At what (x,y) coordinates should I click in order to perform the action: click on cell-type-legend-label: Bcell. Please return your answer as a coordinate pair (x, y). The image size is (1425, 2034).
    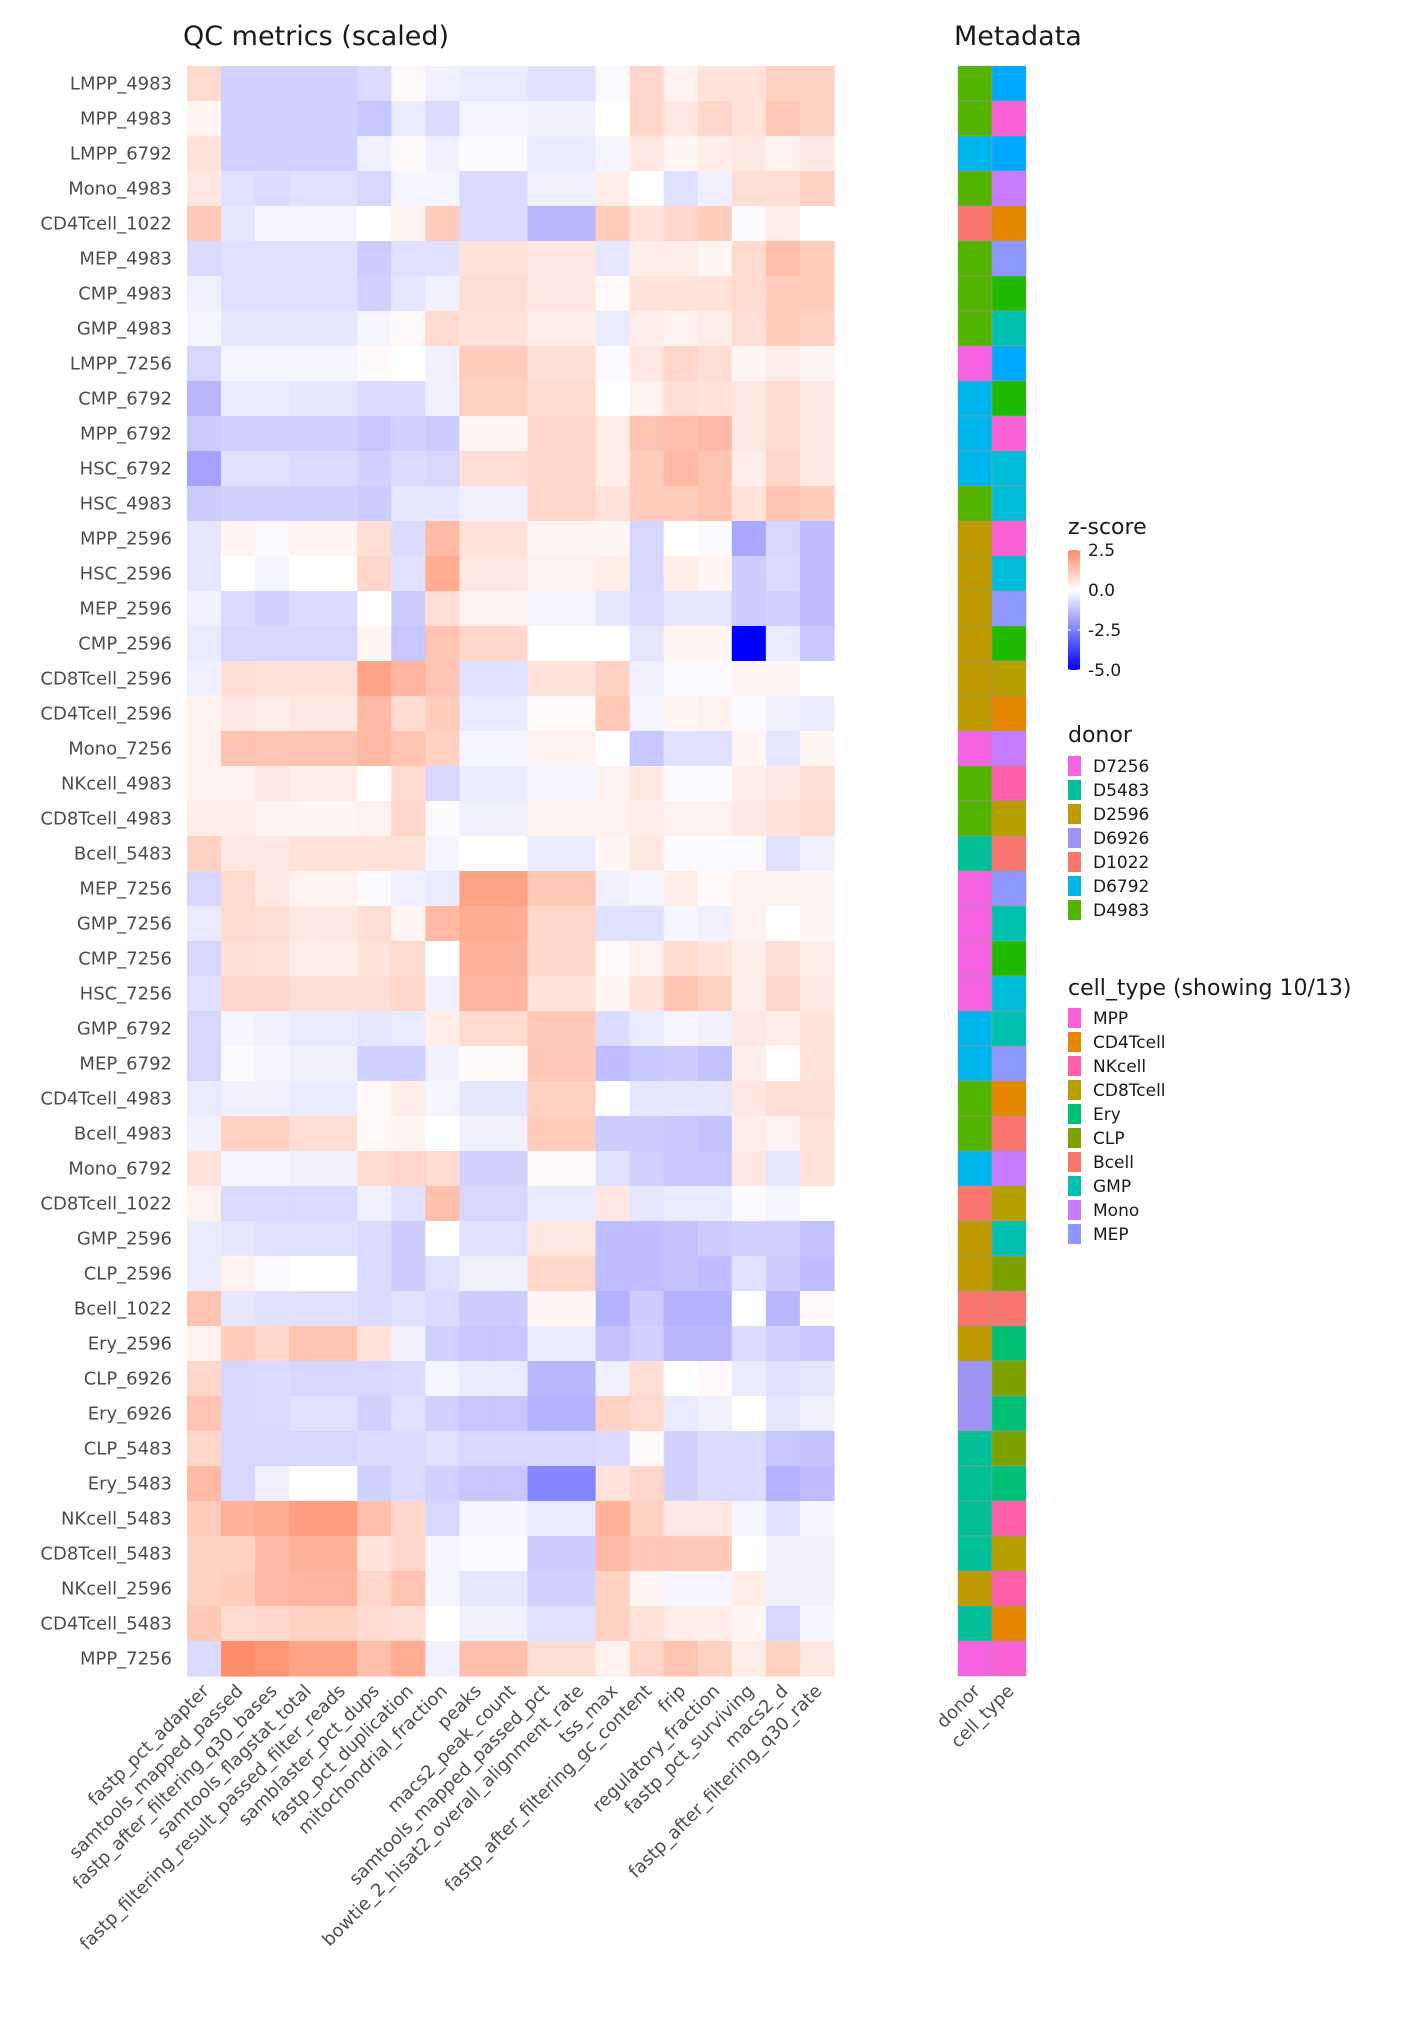
    Looking at the image, I should click on (1113, 1163).